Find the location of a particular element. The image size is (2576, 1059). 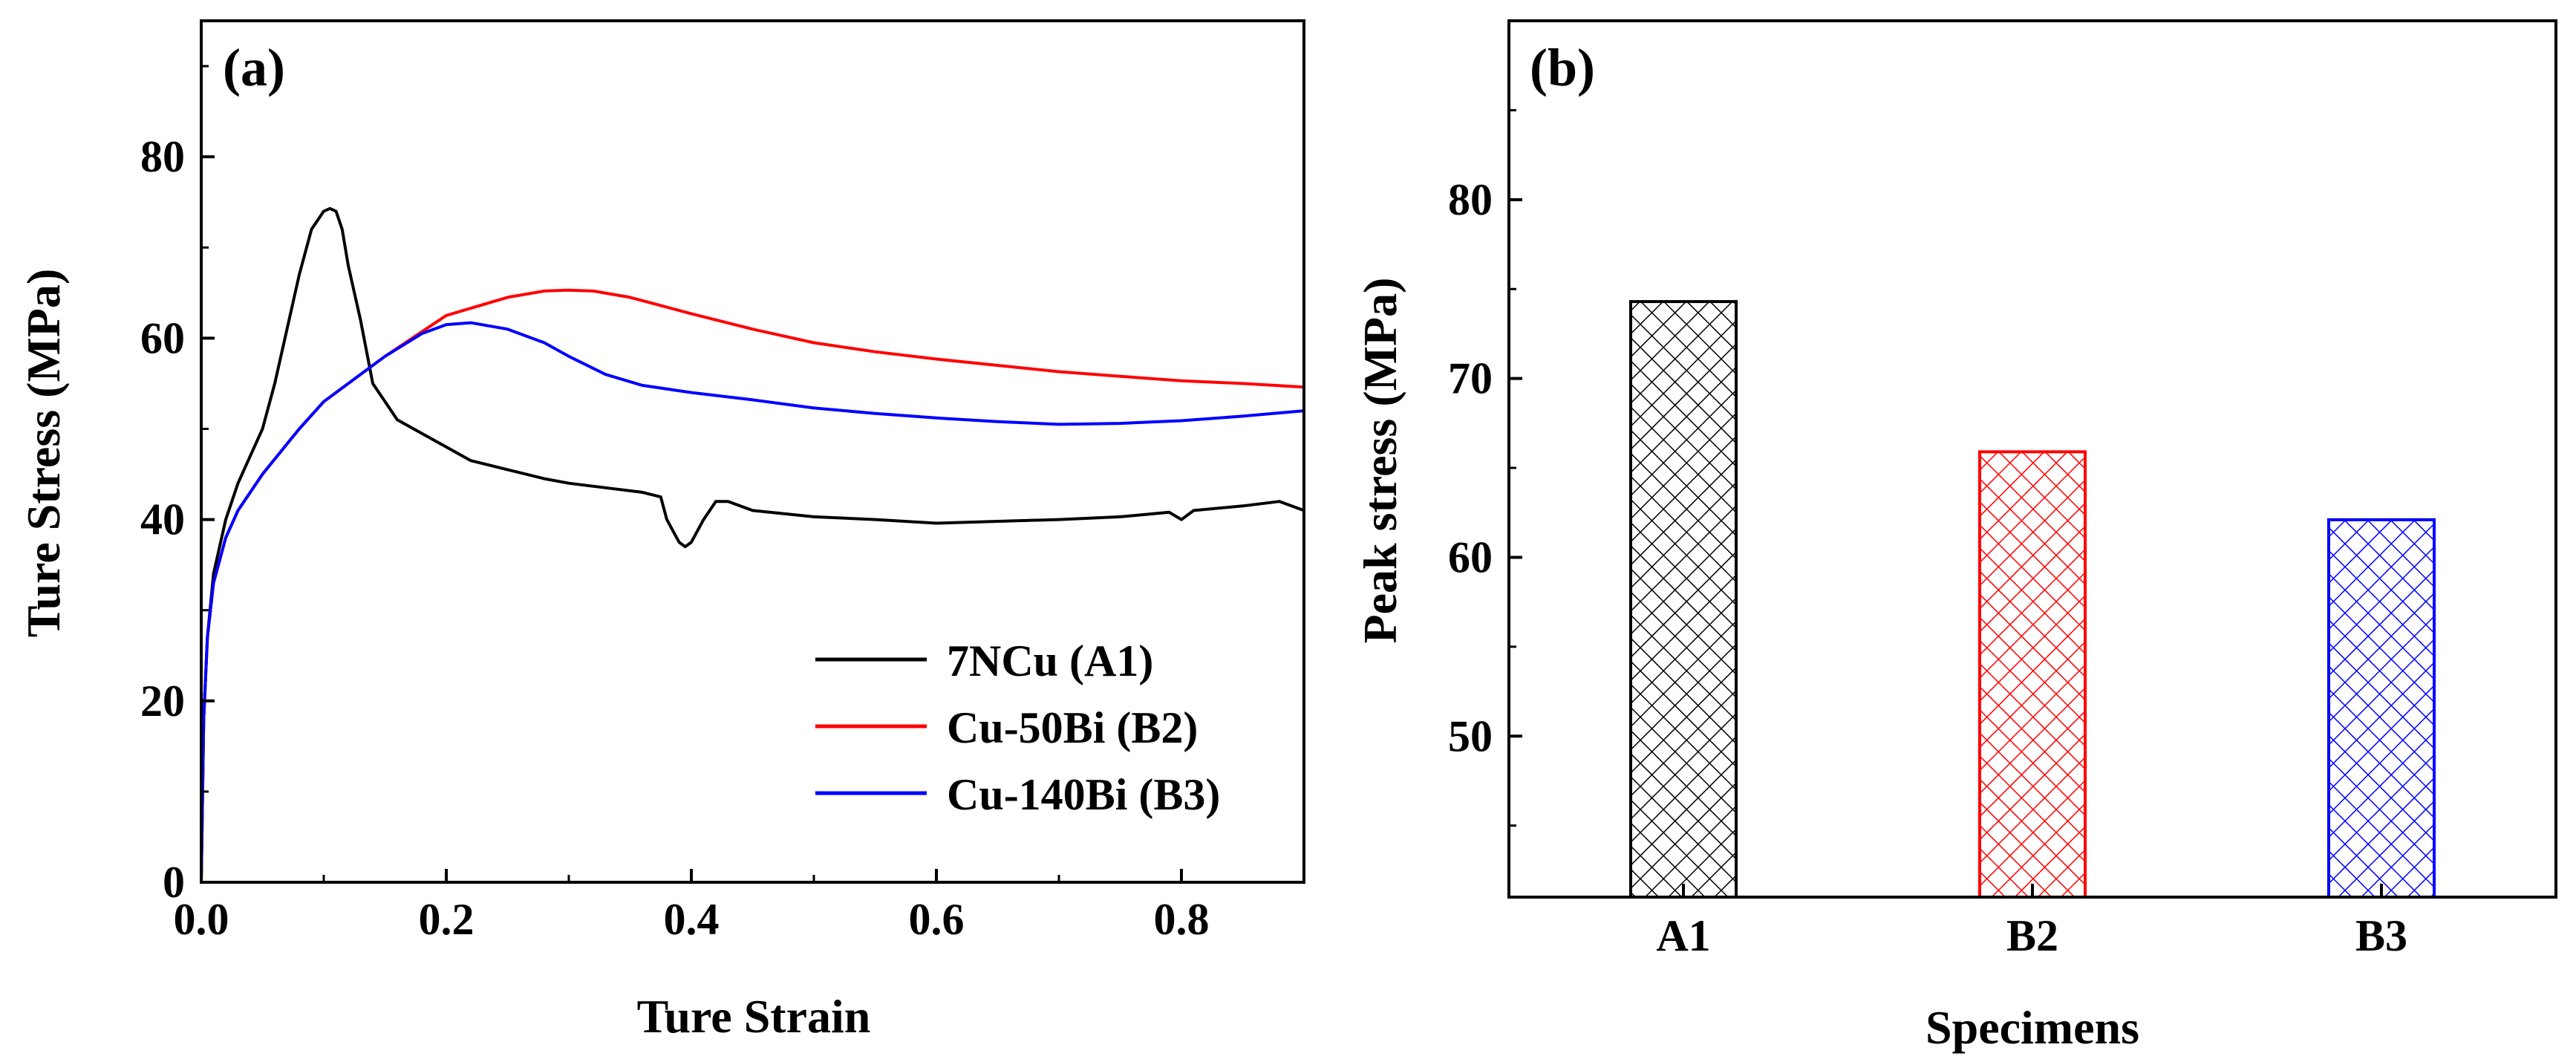

panel-a-label: (a) is located at coordinates (254, 68).